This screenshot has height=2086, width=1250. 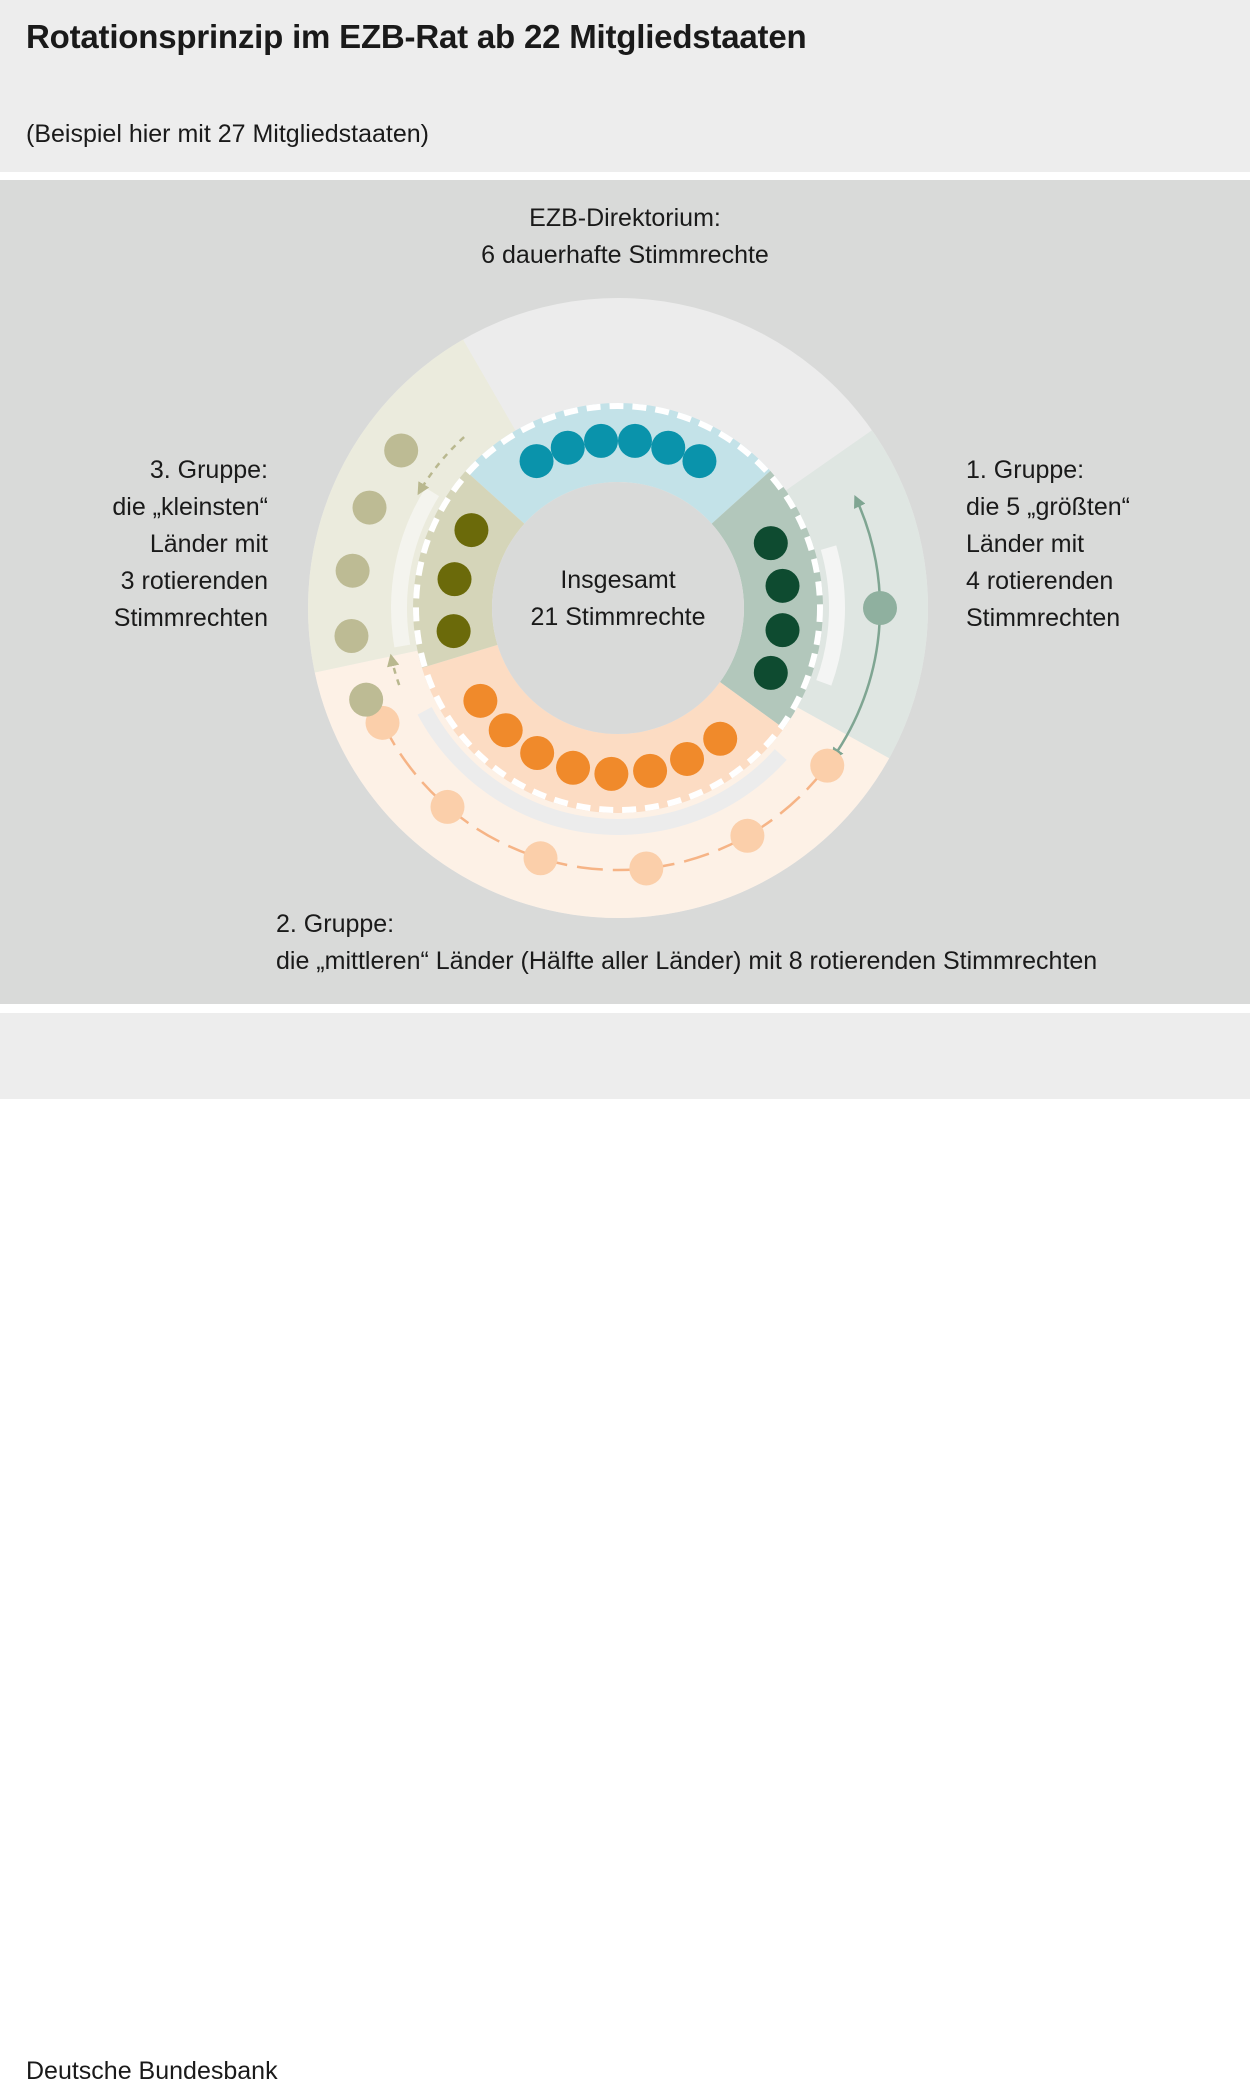 I want to click on group1-label-line-2: die 5 „größten“, so click(x=1048, y=507).